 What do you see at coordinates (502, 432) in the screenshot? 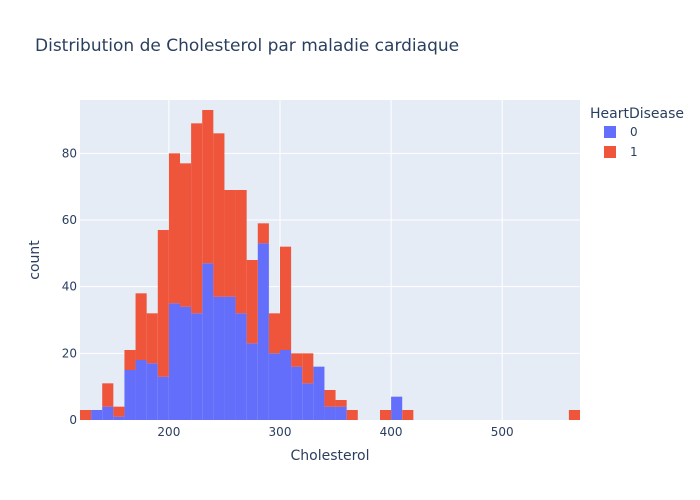
I see `x-tick-label: 500` at bounding box center [502, 432].